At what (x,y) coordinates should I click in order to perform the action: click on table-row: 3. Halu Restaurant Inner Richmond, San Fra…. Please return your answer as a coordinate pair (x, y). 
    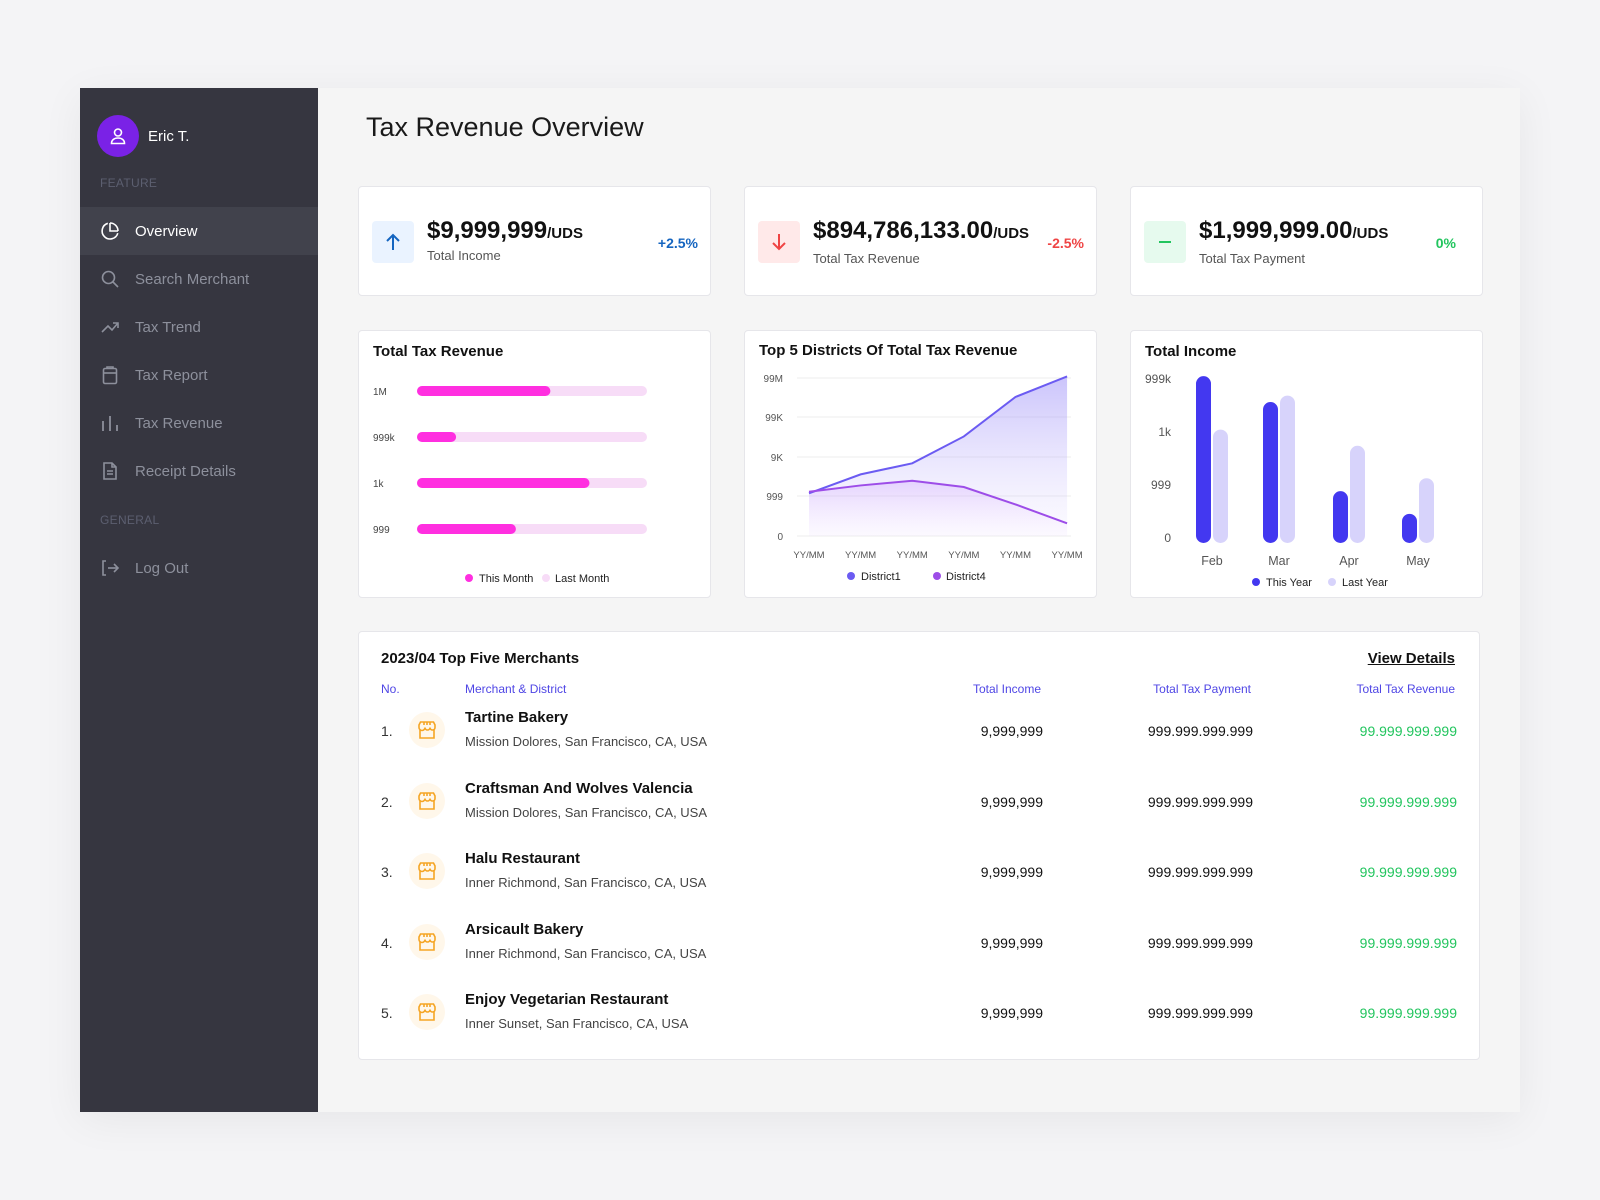
    Looking at the image, I should click on (920, 876).